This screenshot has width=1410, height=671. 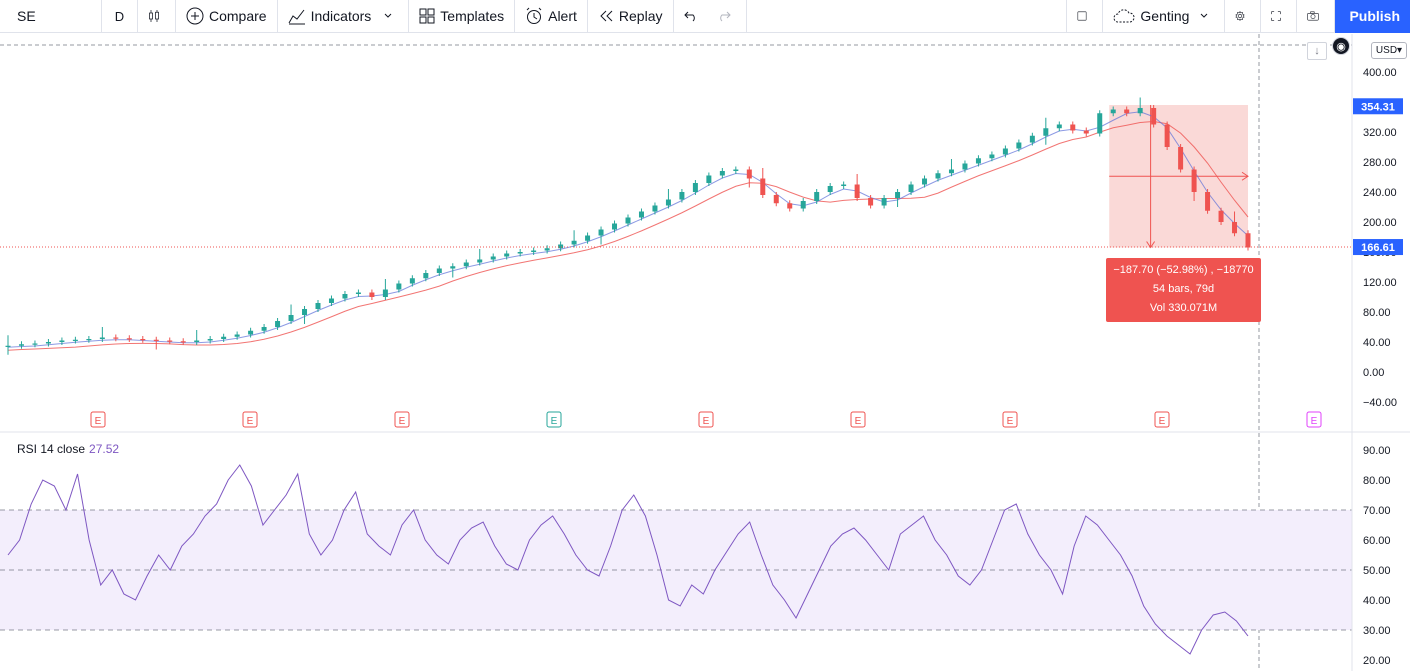 What do you see at coordinates (690, 16) in the screenshot?
I see `undo-icon` at bounding box center [690, 16].